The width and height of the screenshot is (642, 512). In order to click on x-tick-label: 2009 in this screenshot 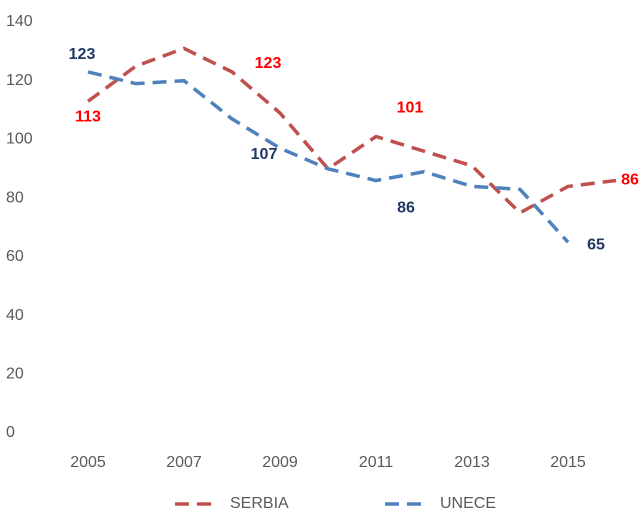, I will do `click(280, 462)`.